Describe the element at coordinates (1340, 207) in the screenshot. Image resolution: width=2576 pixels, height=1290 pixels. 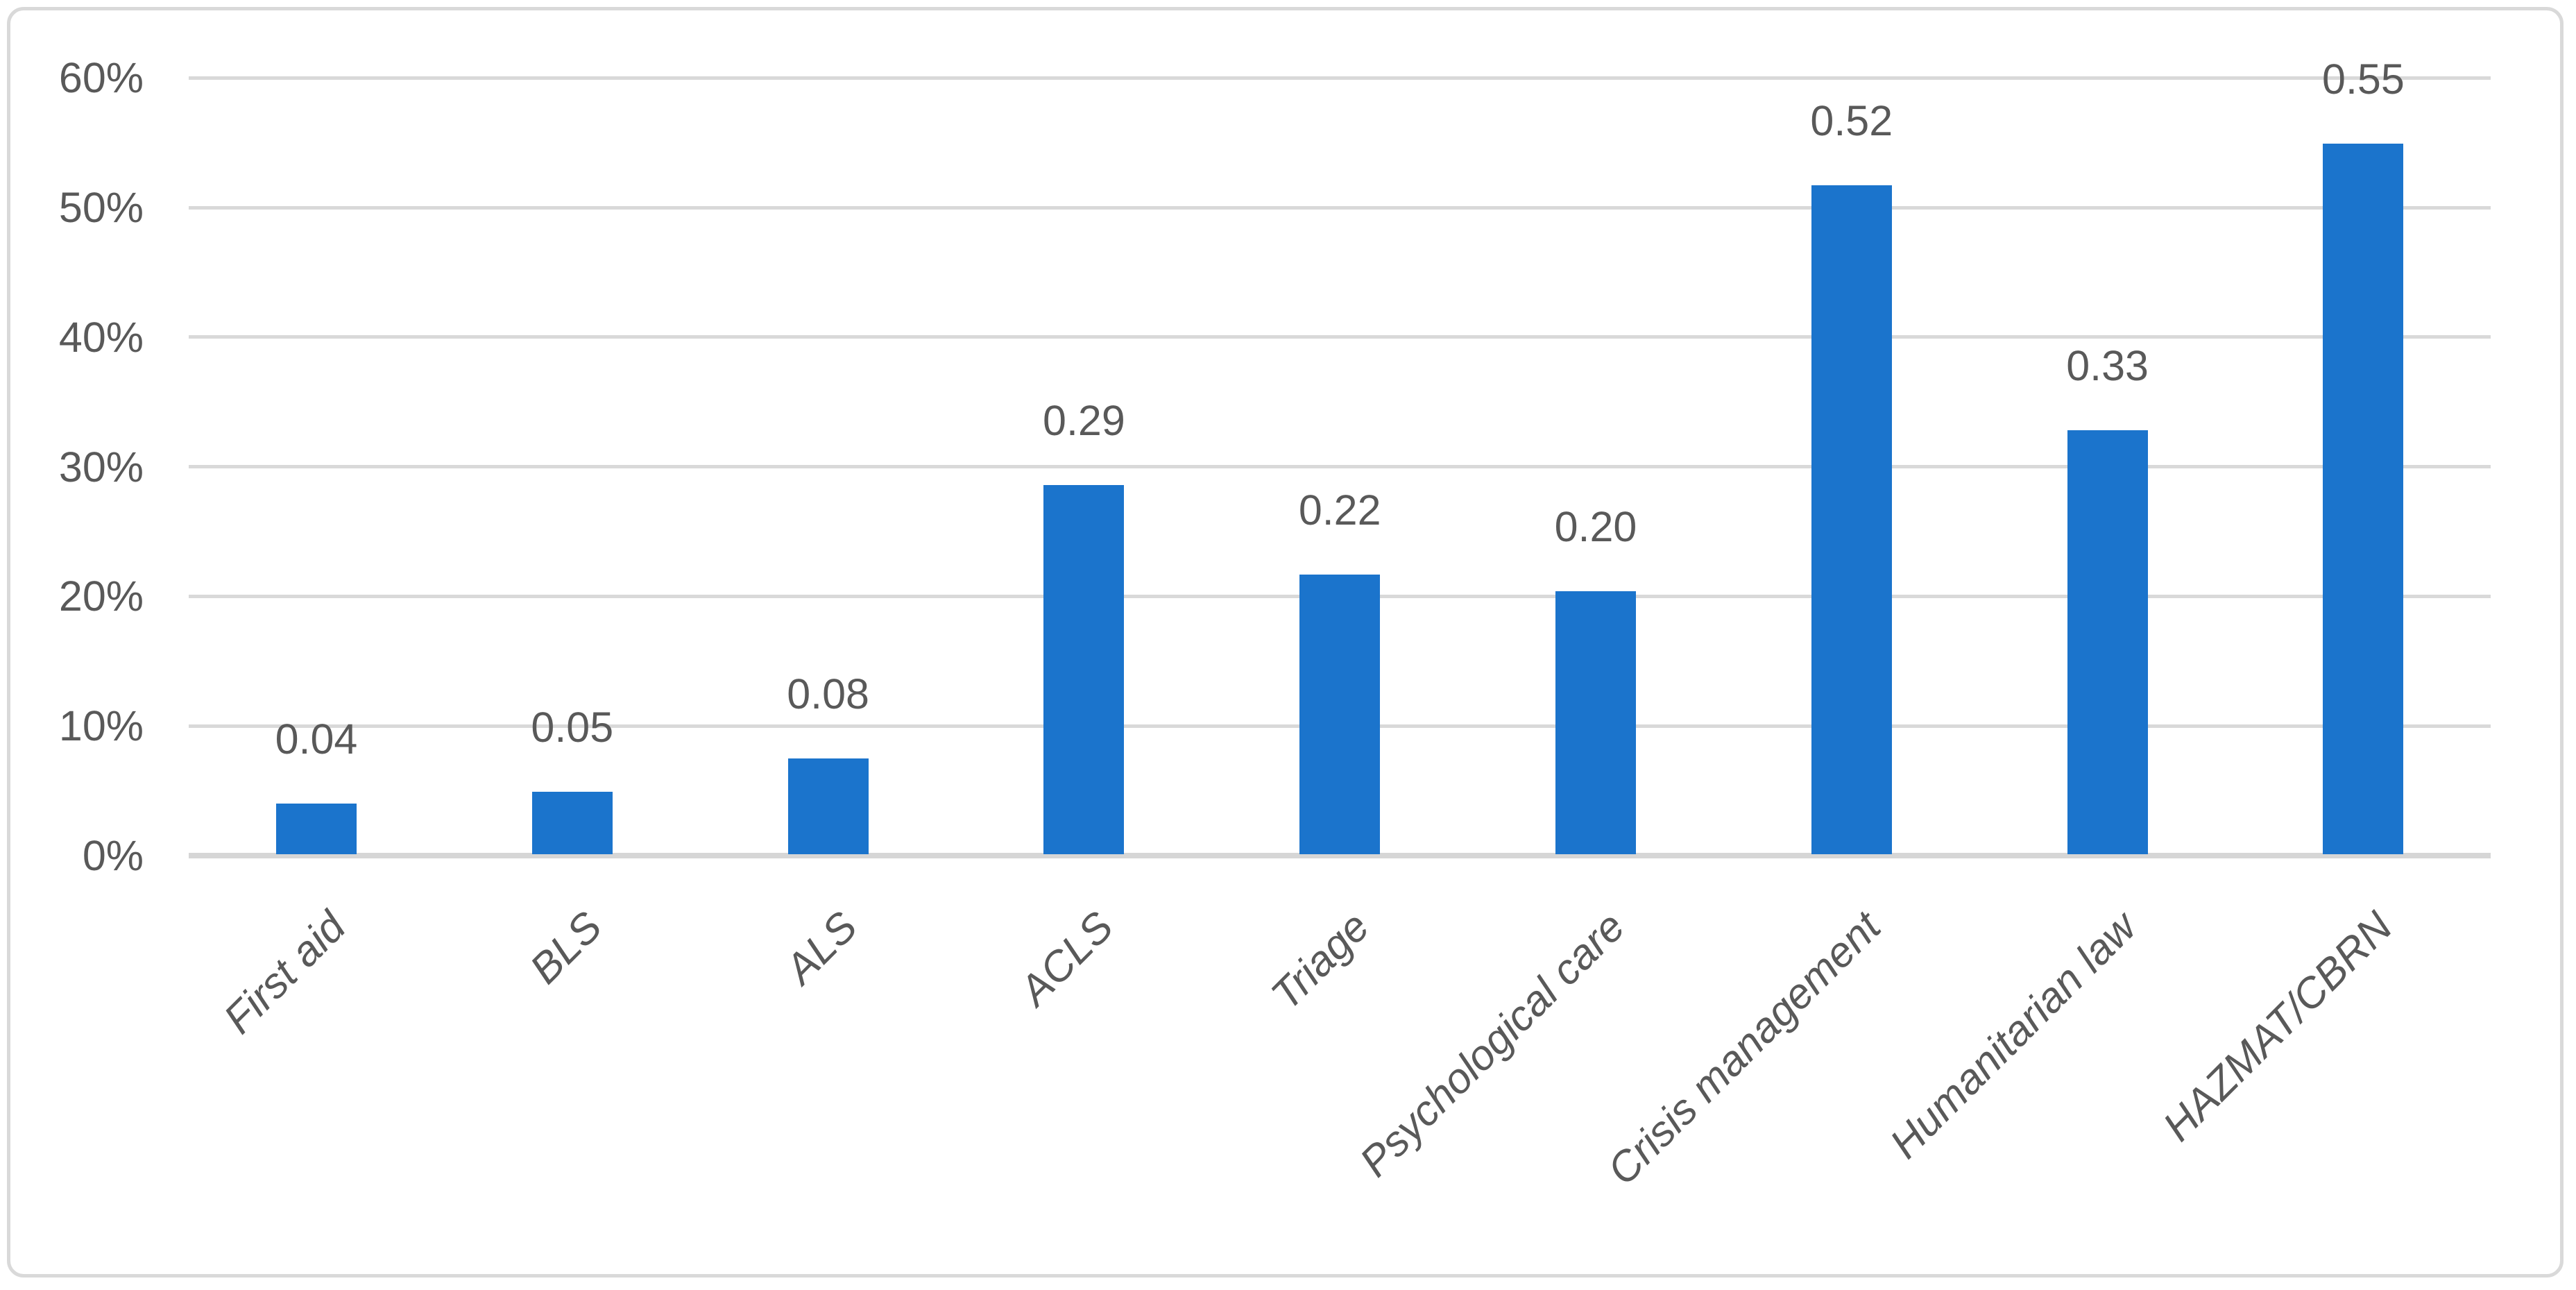
I see `gridline-50%` at that location.